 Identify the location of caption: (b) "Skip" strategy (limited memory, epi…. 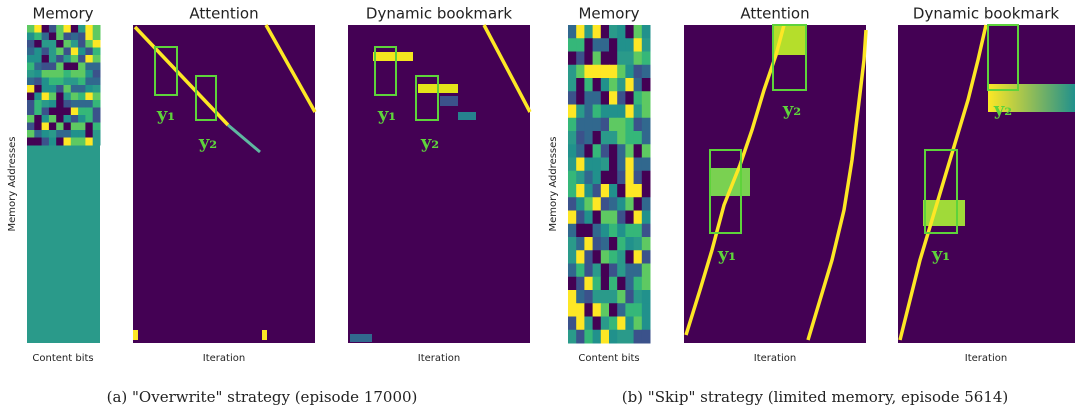
(815, 397).